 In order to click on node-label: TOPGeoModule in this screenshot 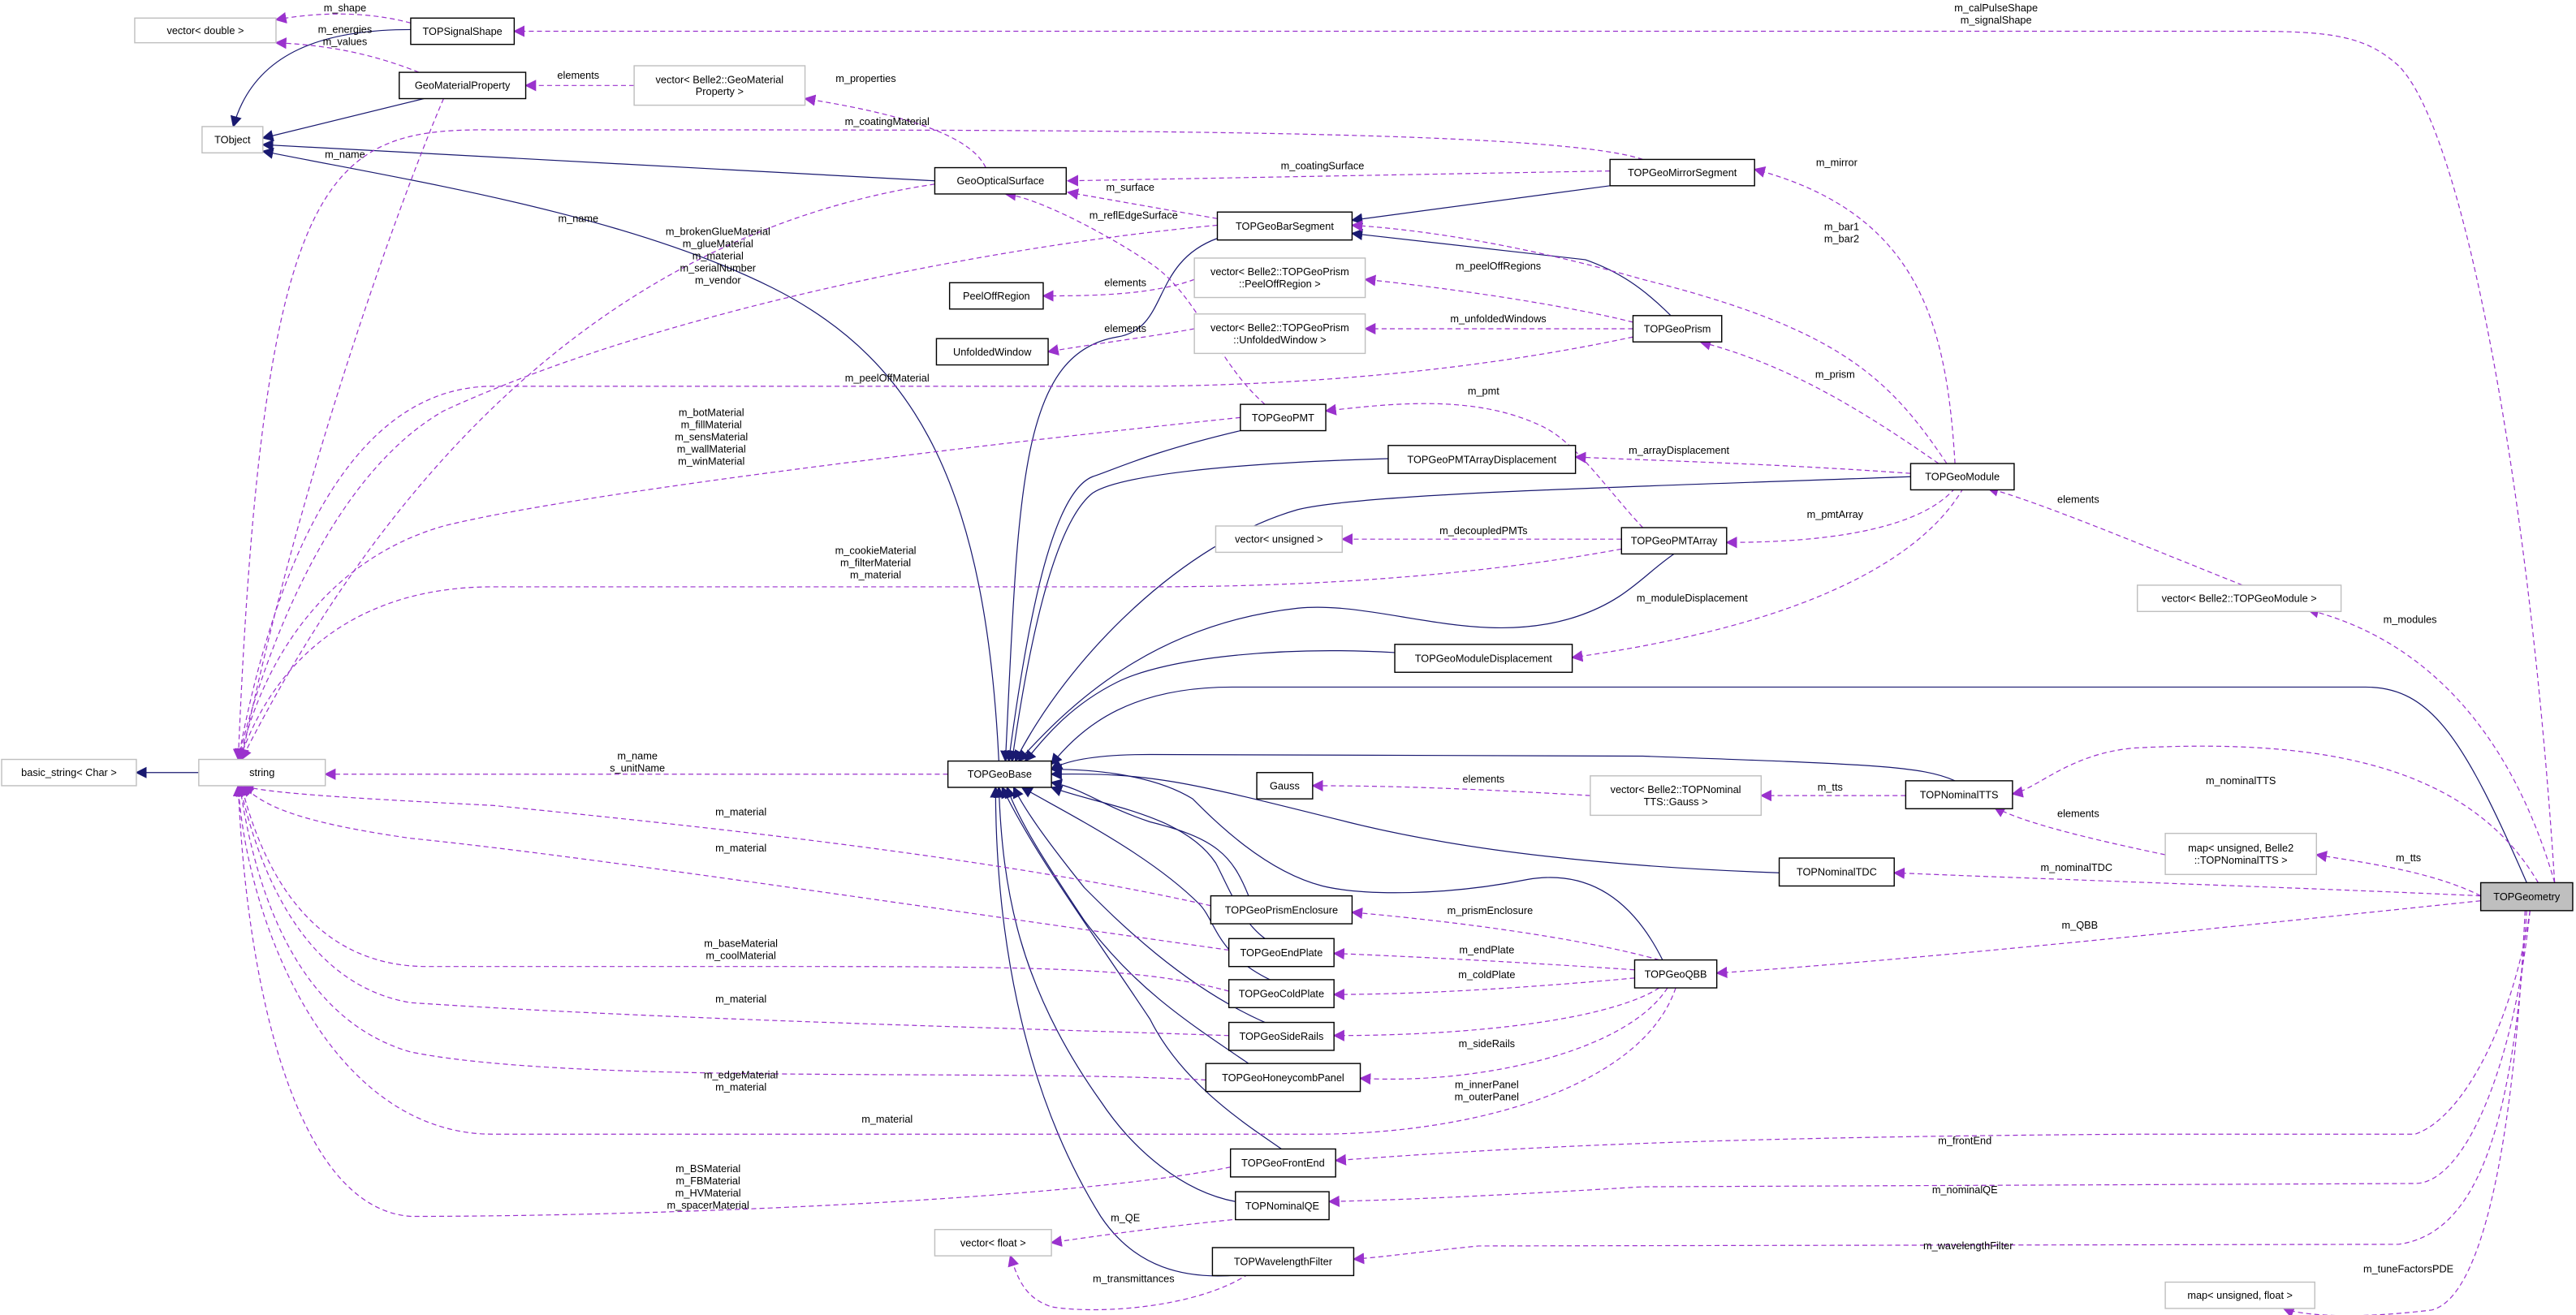, I will do `click(1962, 477)`.